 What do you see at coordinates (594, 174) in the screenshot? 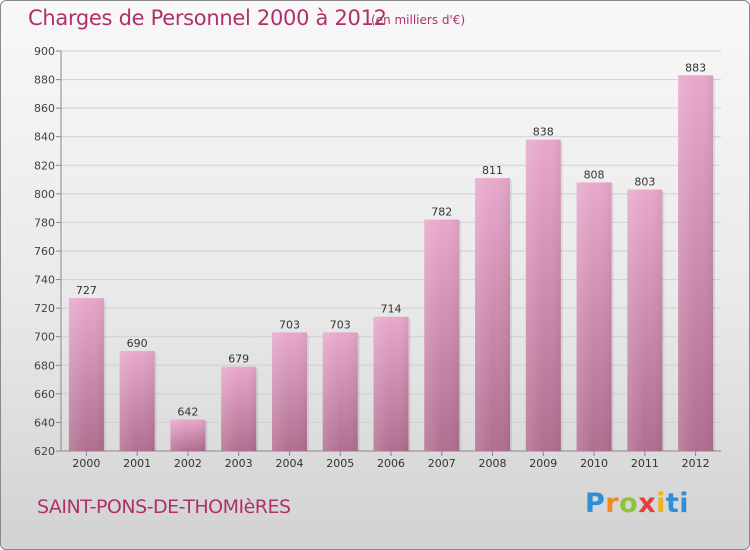
I see `data-label: 808` at bounding box center [594, 174].